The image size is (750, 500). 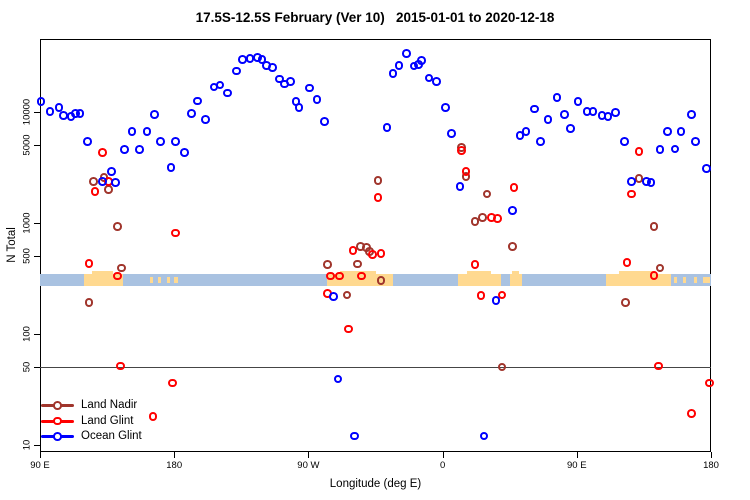 What do you see at coordinates (27, 223) in the screenshot?
I see `y-tick-label: 1000` at bounding box center [27, 223].